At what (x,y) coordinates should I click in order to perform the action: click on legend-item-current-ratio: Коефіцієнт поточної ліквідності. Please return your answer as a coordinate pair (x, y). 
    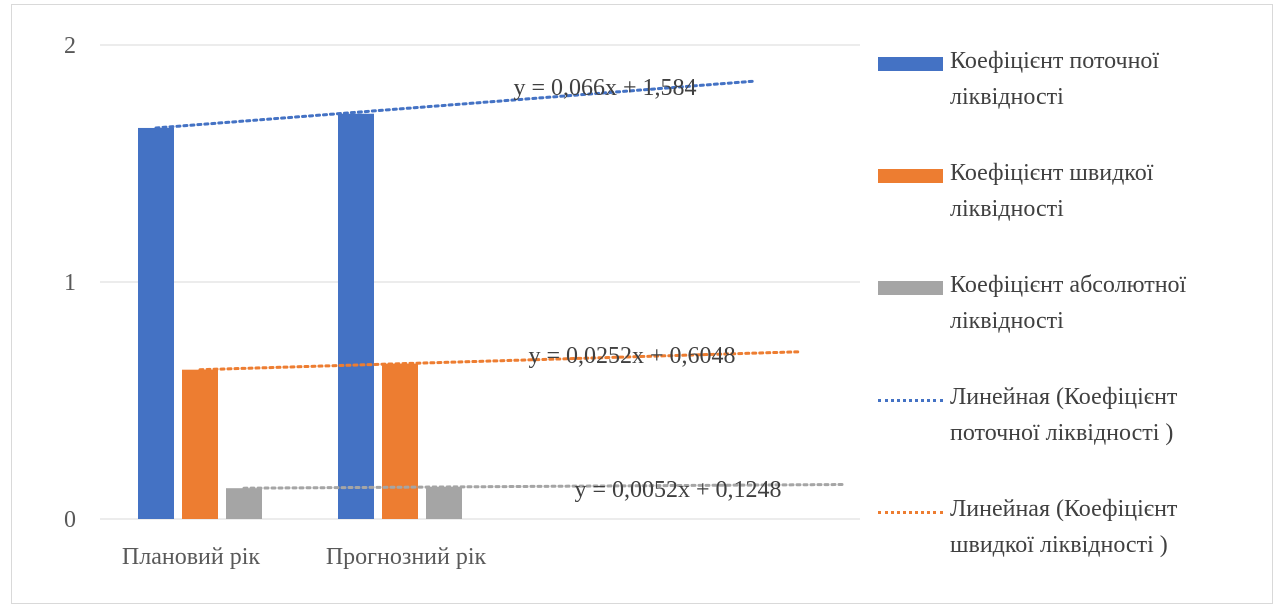
    Looking at the image, I should click on (1072, 99).